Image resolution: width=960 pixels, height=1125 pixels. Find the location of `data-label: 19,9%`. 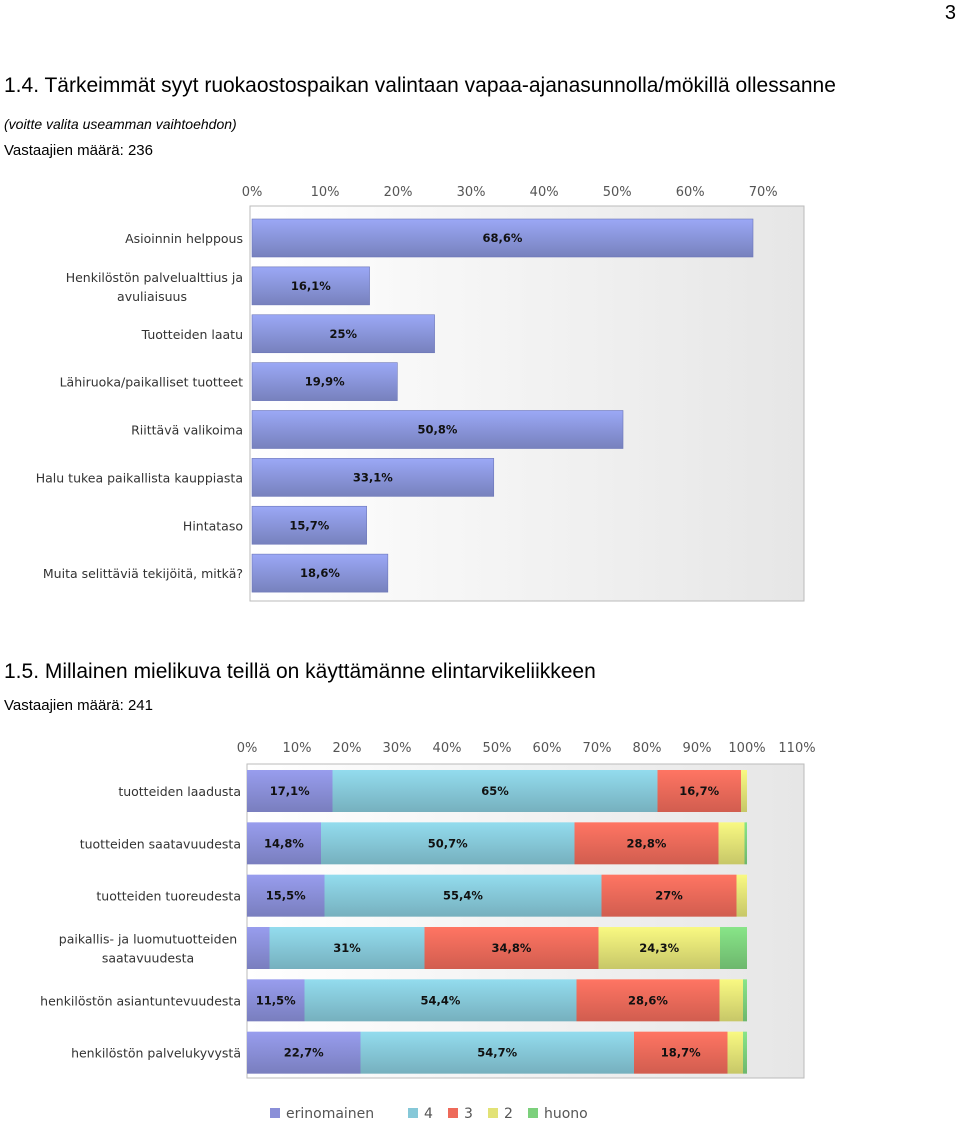

data-label: 19,9% is located at coordinates (325, 382).